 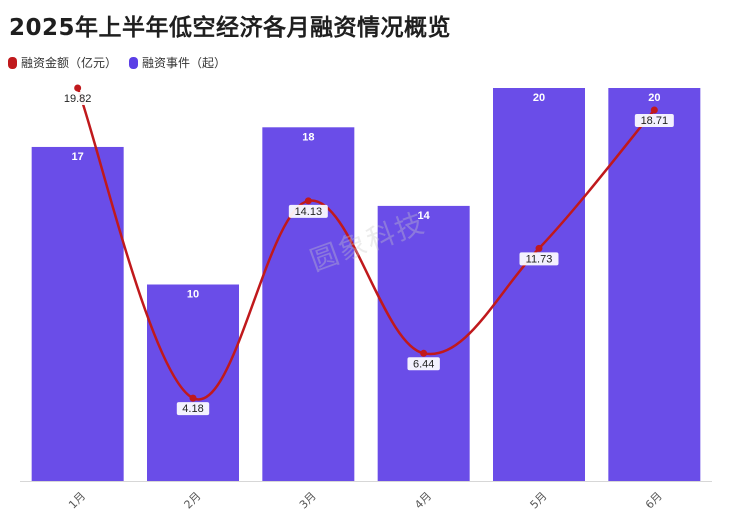 What do you see at coordinates (539, 501) in the screenshot?
I see `x-tick-label-5: 5月` at bounding box center [539, 501].